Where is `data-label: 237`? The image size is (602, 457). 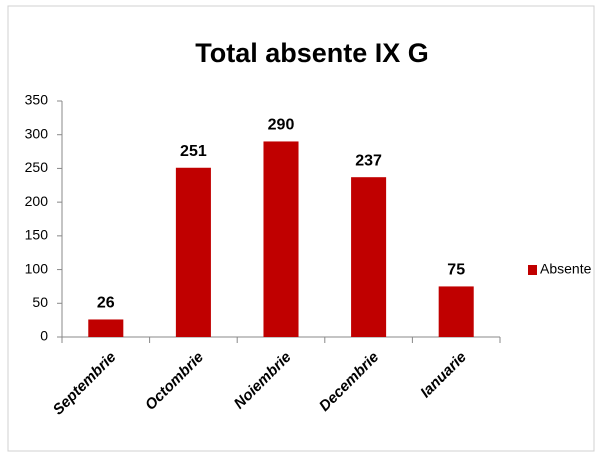
data-label: 237 is located at coordinates (368, 160).